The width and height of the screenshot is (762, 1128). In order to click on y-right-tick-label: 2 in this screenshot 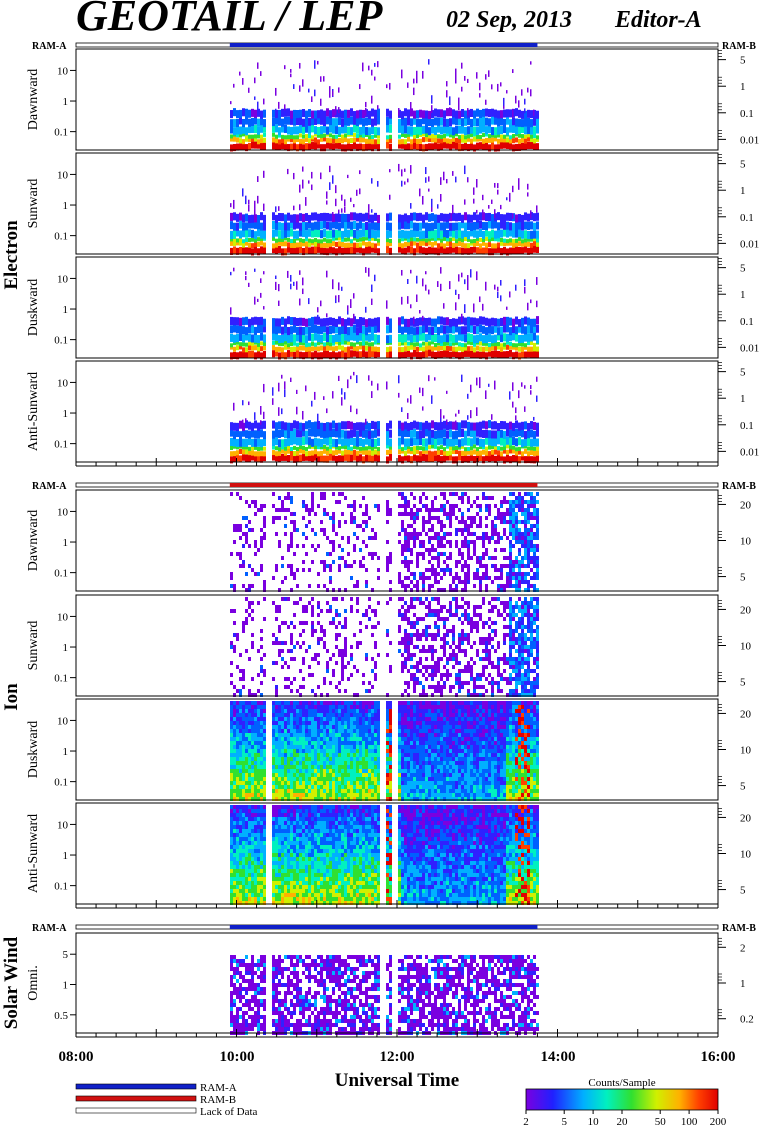, I will do `click(743, 948)`.